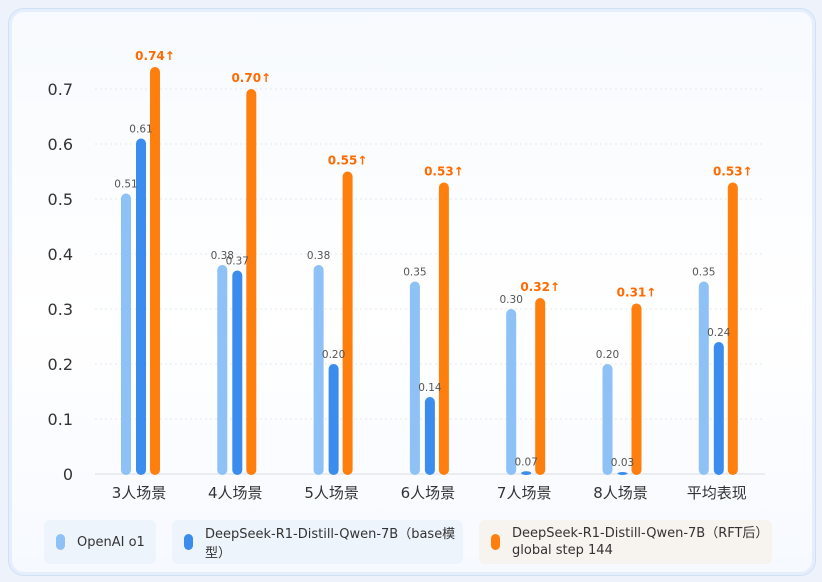 The image size is (822, 582). What do you see at coordinates (237, 262) in the screenshot?
I see `data-label: 0.37` at bounding box center [237, 262].